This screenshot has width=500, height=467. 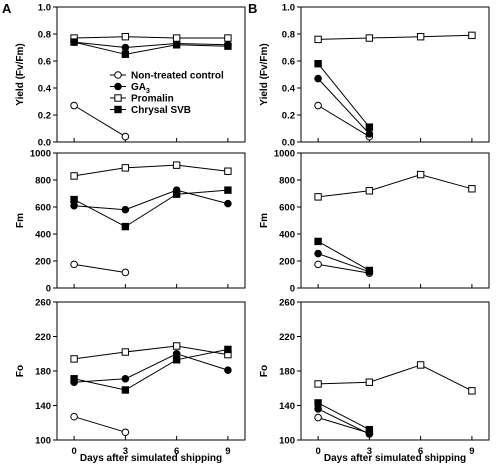 I want to click on y-tick-label: 180, so click(x=287, y=372).